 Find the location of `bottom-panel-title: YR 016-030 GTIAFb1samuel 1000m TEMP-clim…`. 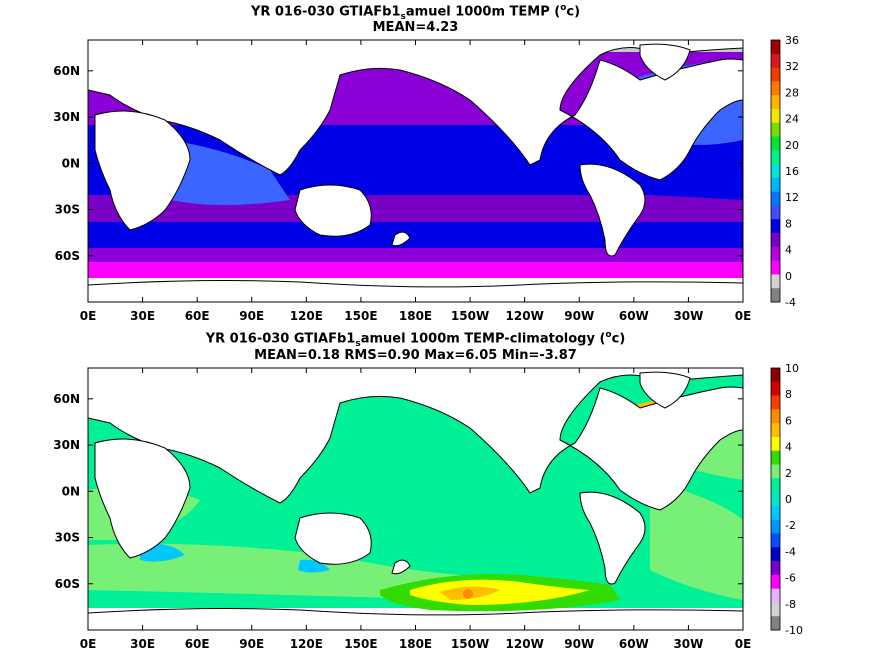

bottom-panel-title: YR 016-030 GTIAFb1samuel 1000m TEMP-clim… is located at coordinates (415, 339).